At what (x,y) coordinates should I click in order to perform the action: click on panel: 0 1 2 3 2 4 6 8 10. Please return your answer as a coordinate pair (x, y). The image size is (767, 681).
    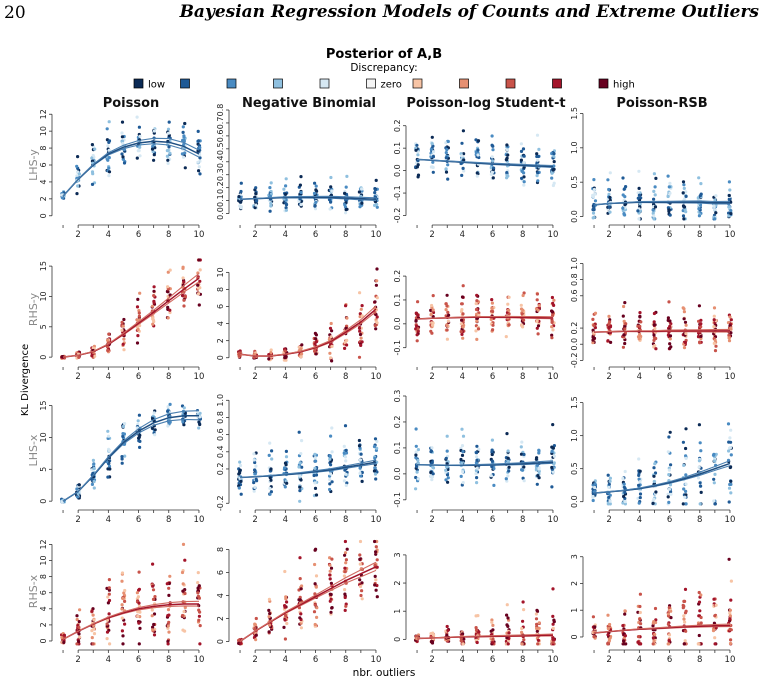
    Looking at the image, I should click on (652, 609).